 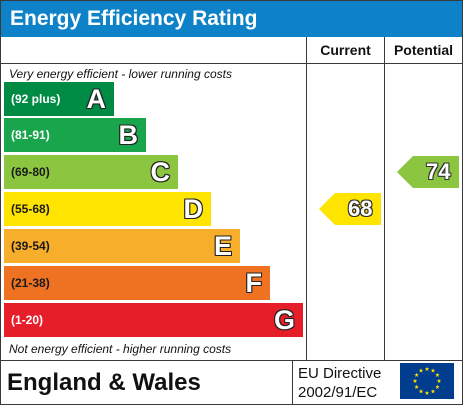 I want to click on band-c-range: (69-80), so click(x=30, y=172).